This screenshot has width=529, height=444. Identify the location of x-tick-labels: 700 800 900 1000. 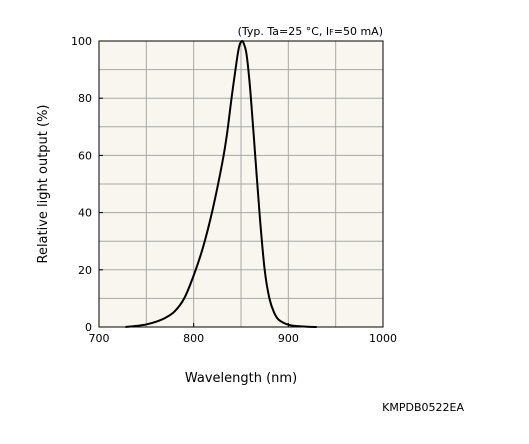
(243, 338).